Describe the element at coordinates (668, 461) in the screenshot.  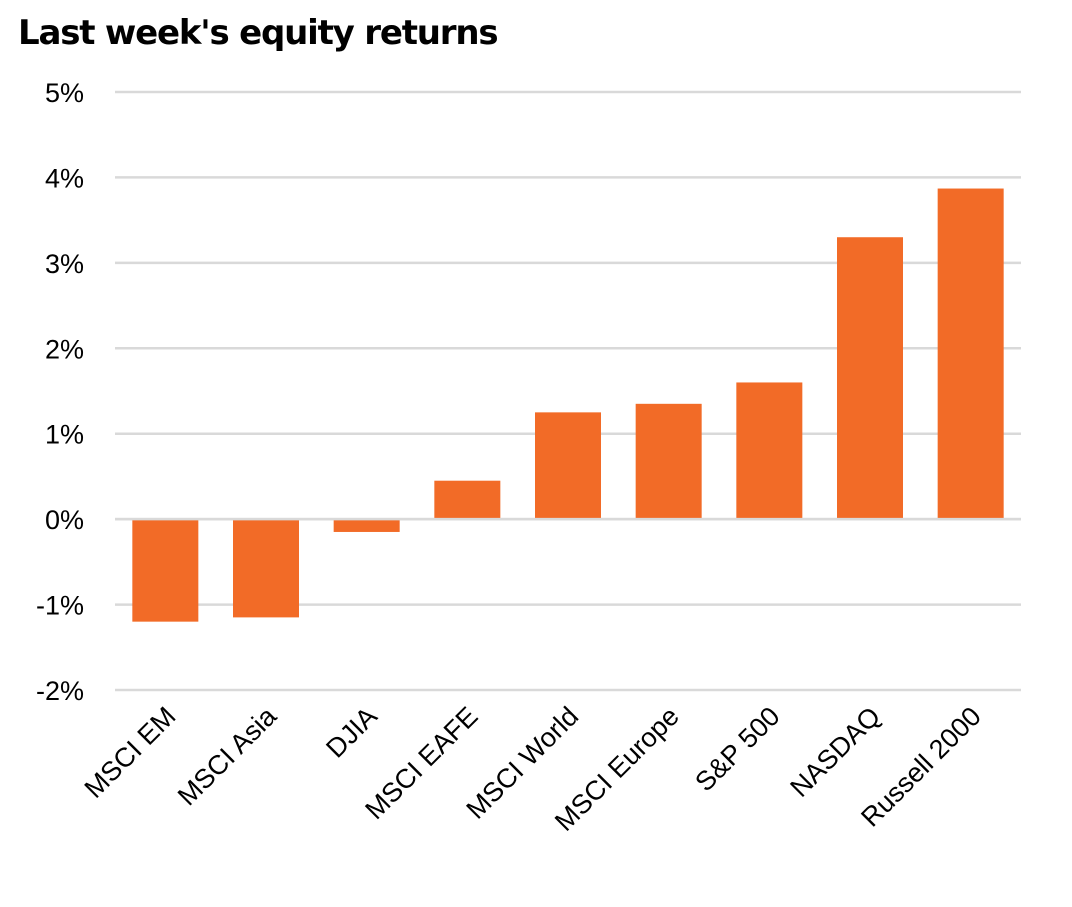
I see `bar-msci-europe` at that location.